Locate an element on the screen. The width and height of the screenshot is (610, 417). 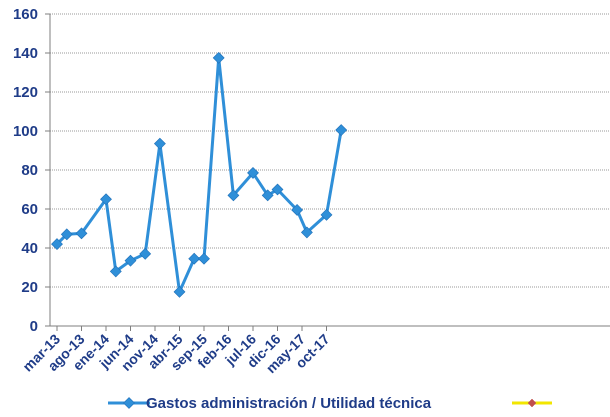
y-tick-label: 100 is located at coordinates (25, 131).